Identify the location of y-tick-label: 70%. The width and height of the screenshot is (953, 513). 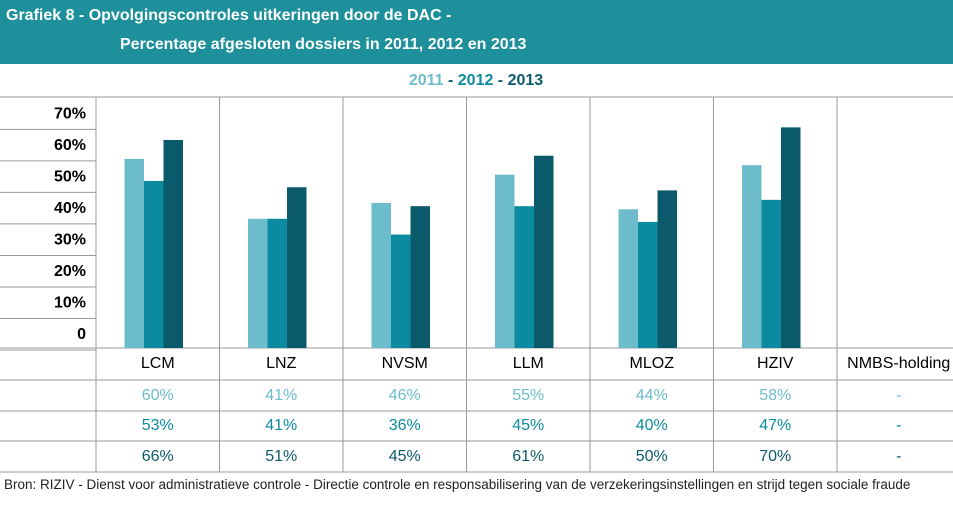
(70, 114).